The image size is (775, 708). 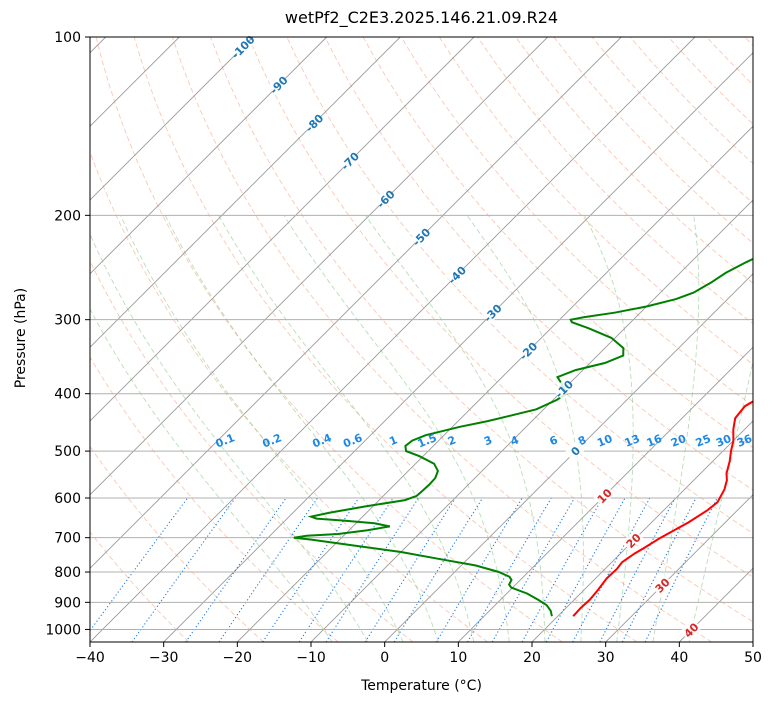 What do you see at coordinates (723, 441) in the screenshot?
I see `mixing-ratio-label: 30` at bounding box center [723, 441].